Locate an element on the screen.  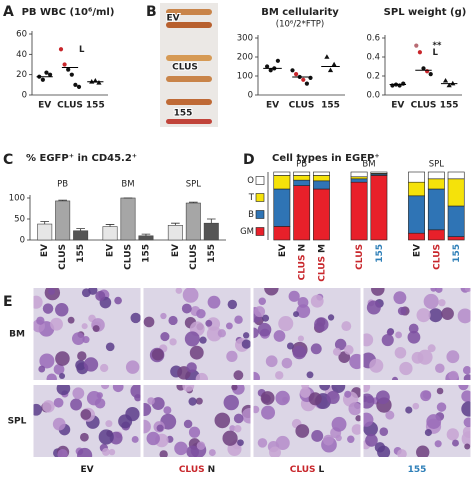
column-label: CLUS N is located at coordinates (197, 470).